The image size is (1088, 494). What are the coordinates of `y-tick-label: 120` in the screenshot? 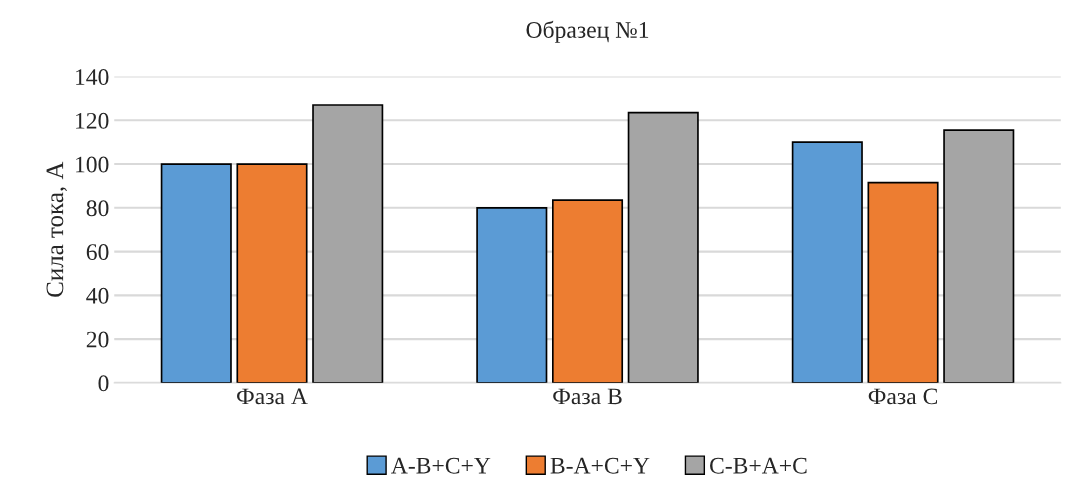 It's located at (92, 120).